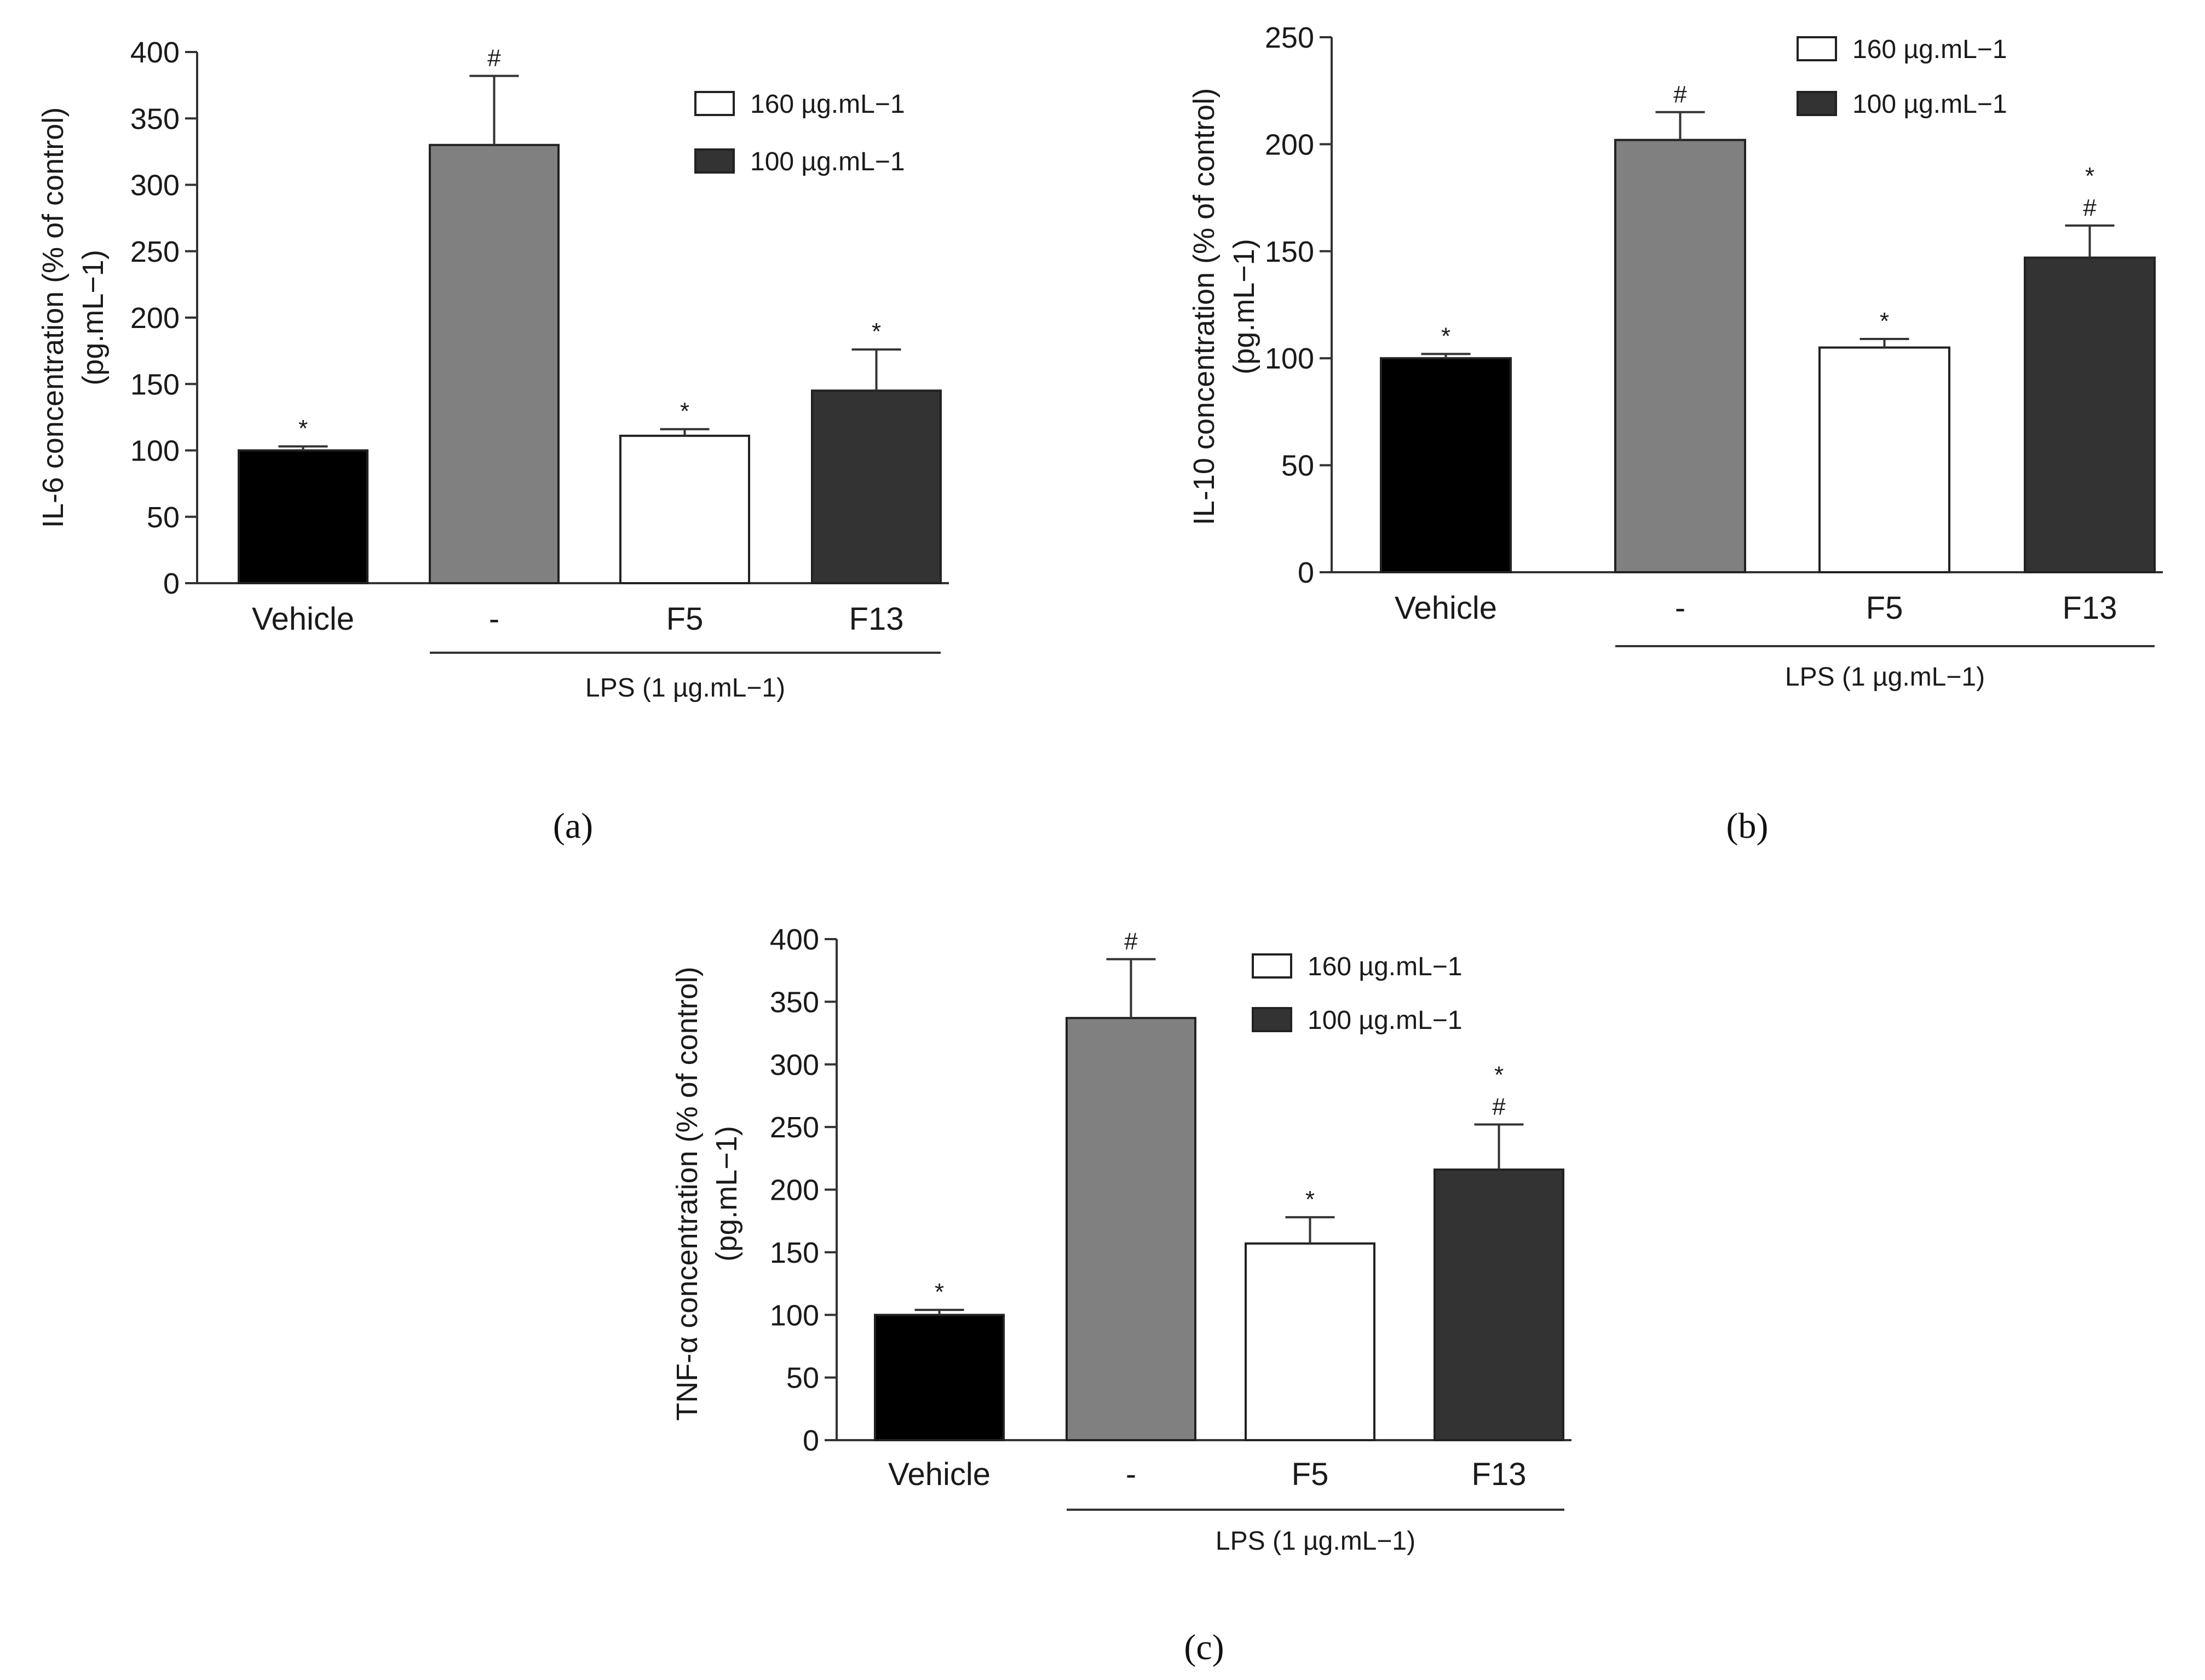  I want to click on y-axis-label: IL-10 concentration (% of control), so click(1204, 306).